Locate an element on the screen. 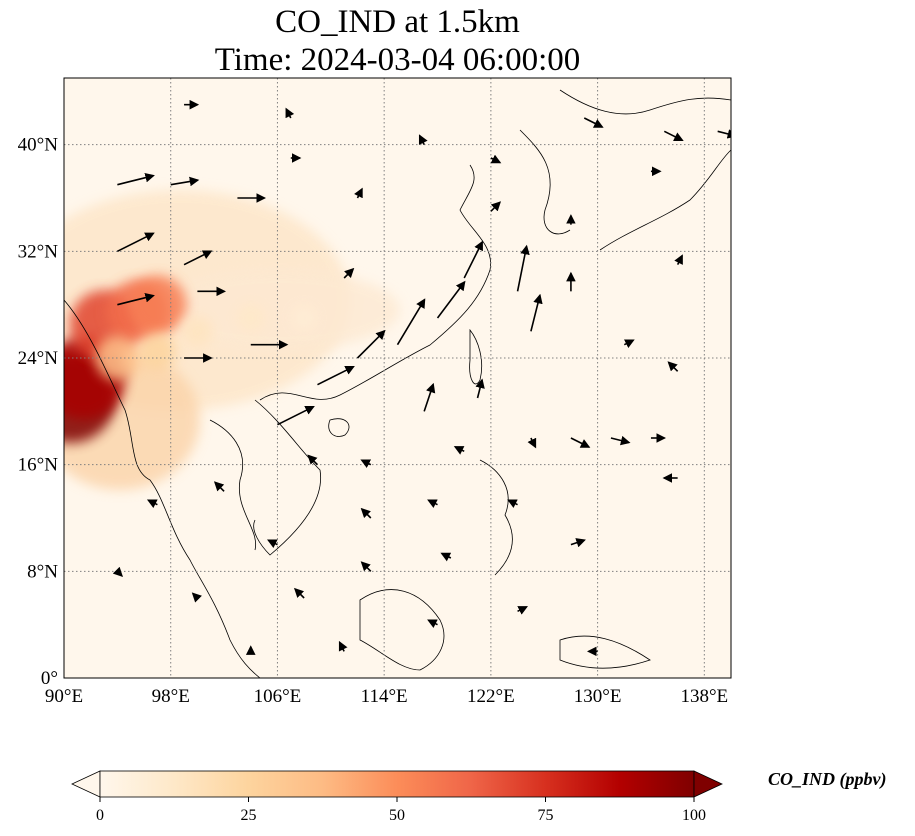 This screenshot has width=915, height=836. chart-title-line1: CO_IND at 1.5km is located at coordinates (397, 22).